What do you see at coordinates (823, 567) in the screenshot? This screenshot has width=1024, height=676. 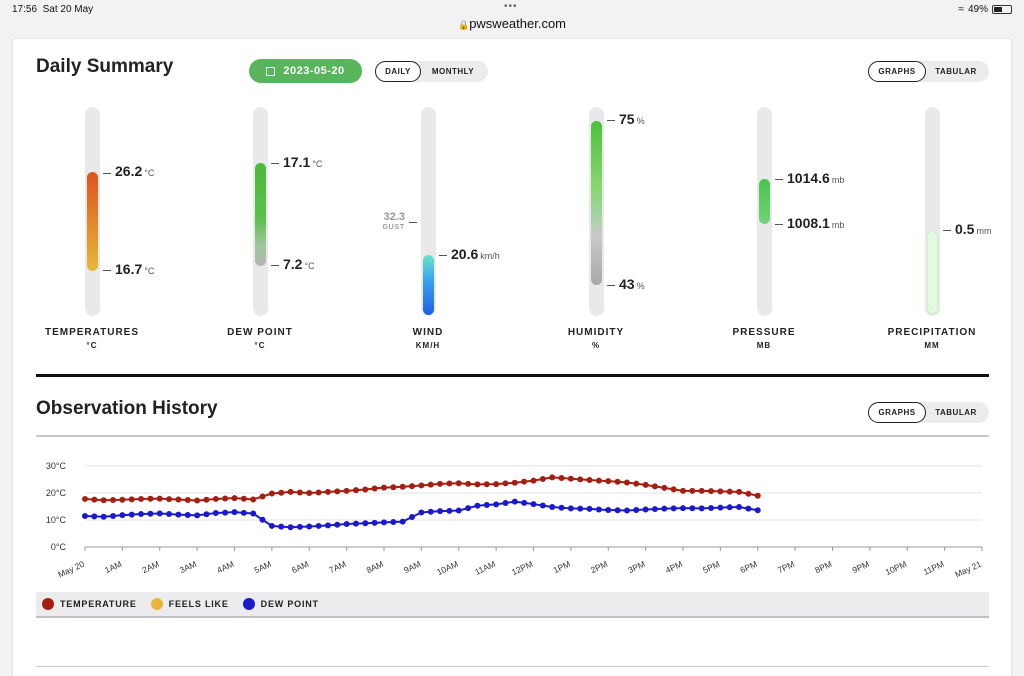 I see `x-tick-label: 8PM` at bounding box center [823, 567].